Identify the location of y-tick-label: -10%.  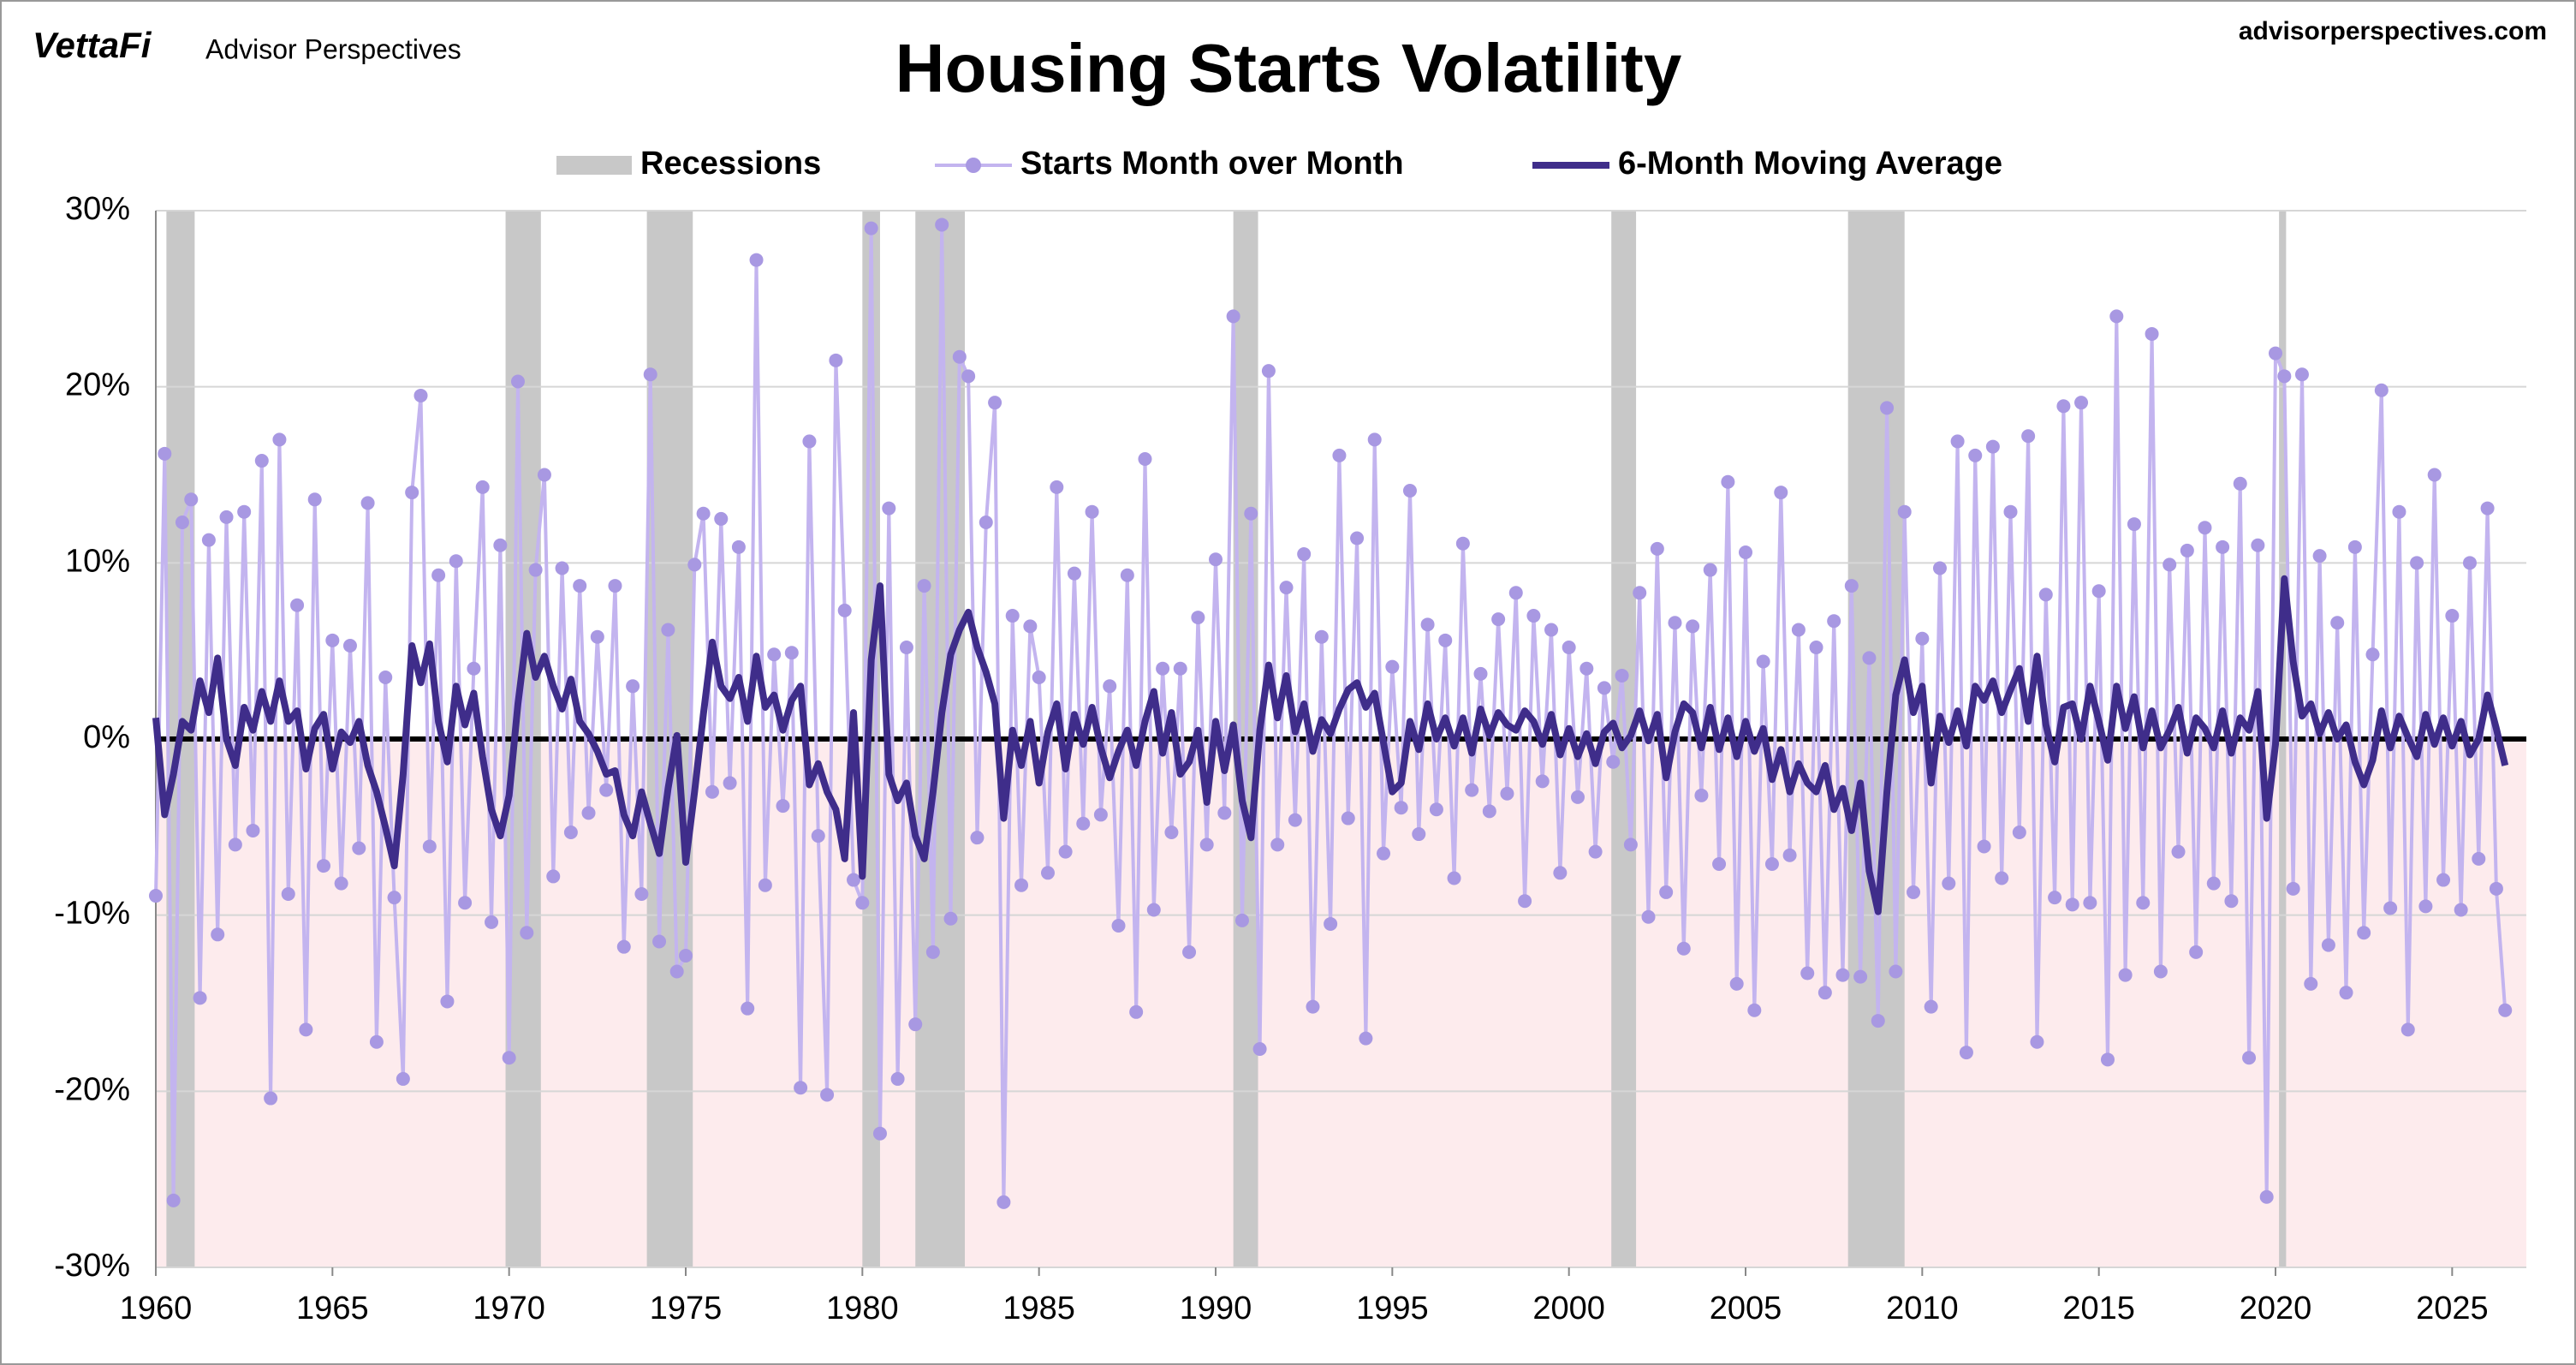
(92, 914).